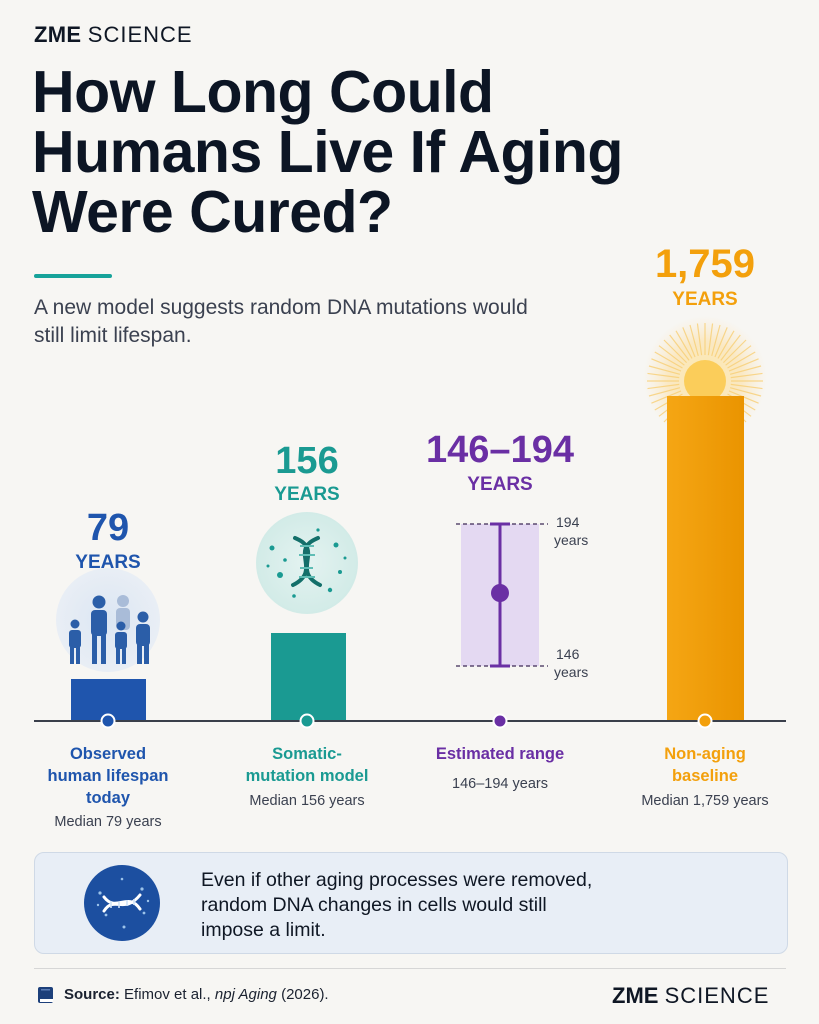 The image size is (819, 1024). Describe the element at coordinates (196, 994) in the screenshot. I see `source-citation: Source: Efimov et al., npj Aging (2026).` at that location.